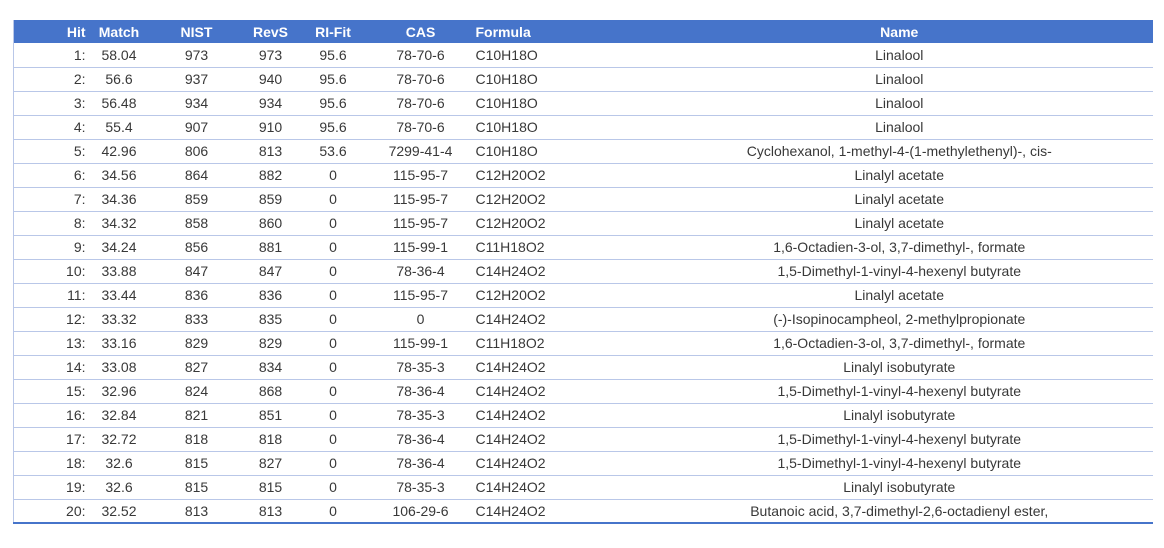 Image resolution: width=1164 pixels, height=548 pixels. What do you see at coordinates (119, 367) in the screenshot?
I see `cell-match: 33.08` at bounding box center [119, 367].